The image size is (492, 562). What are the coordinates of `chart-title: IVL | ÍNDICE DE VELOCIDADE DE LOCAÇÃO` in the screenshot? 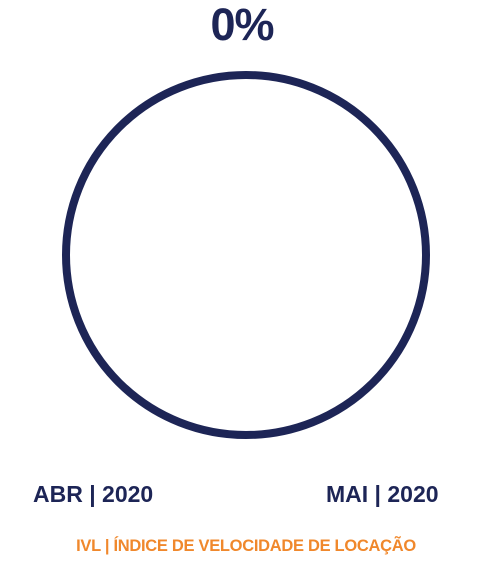 It's located at (246, 546).